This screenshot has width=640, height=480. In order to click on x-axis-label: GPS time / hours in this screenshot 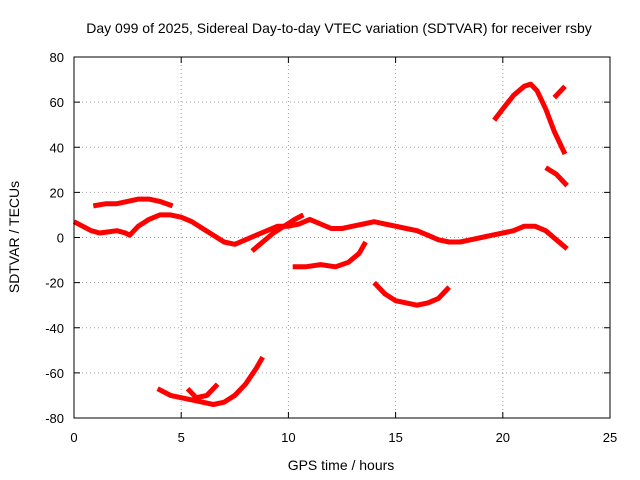, I will do `click(341, 465)`.